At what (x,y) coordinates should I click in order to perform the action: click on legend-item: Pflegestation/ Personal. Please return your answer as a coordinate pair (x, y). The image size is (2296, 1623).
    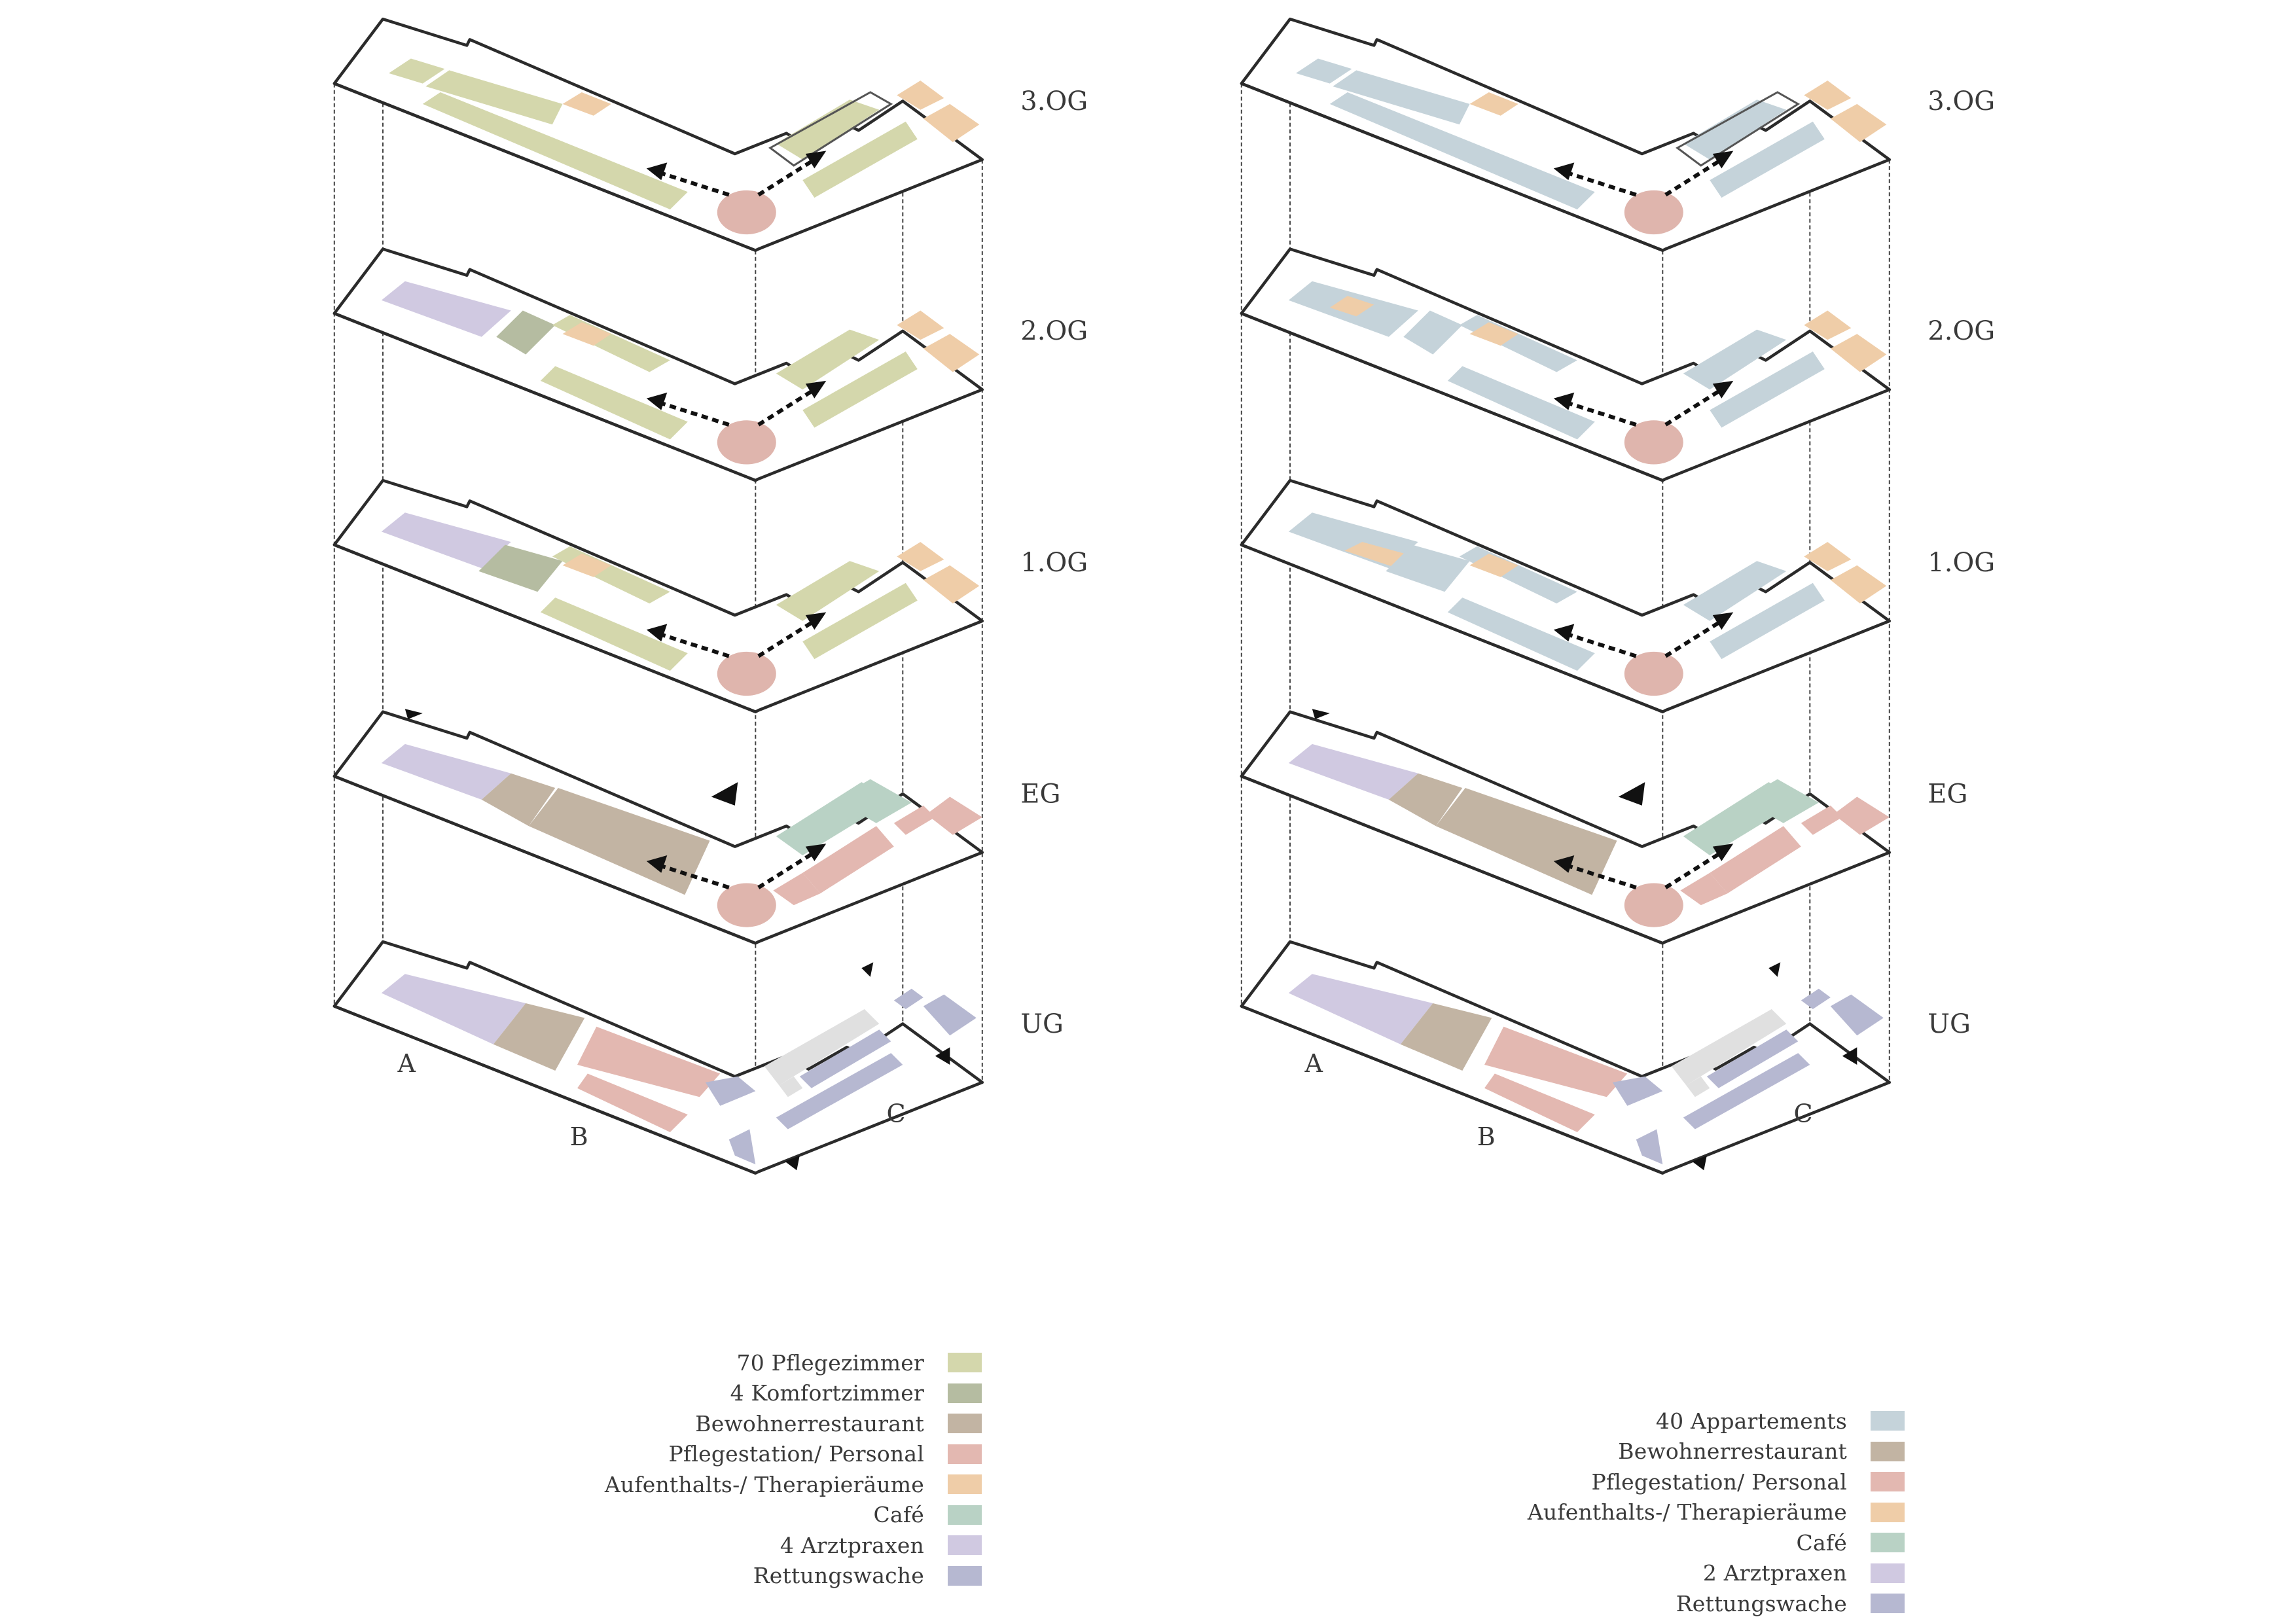
    Looking at the image, I should click on (720, 1455).